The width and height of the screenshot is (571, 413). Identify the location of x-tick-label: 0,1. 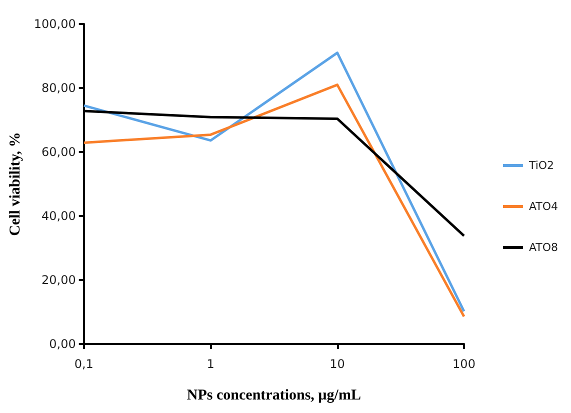
(84, 364).